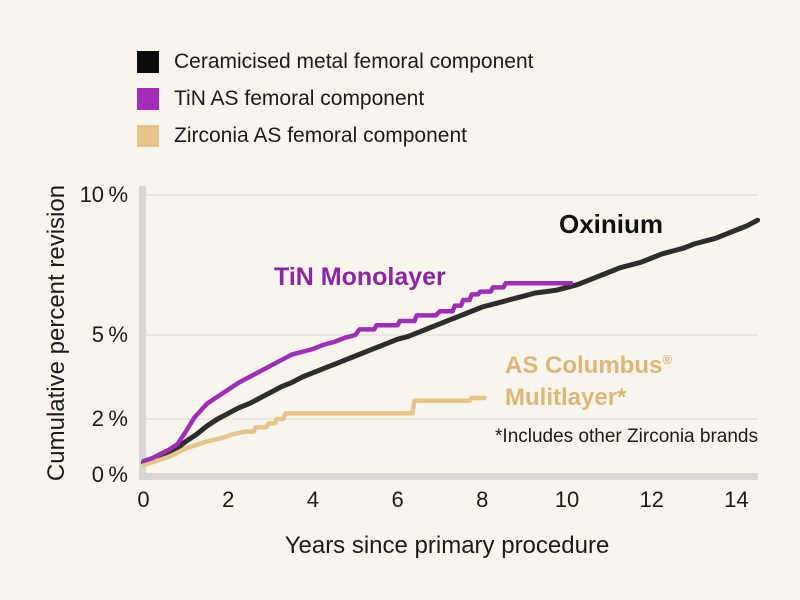 This screenshot has width=800, height=600. What do you see at coordinates (651, 499) in the screenshot?
I see `x-tick-label: 12` at bounding box center [651, 499].